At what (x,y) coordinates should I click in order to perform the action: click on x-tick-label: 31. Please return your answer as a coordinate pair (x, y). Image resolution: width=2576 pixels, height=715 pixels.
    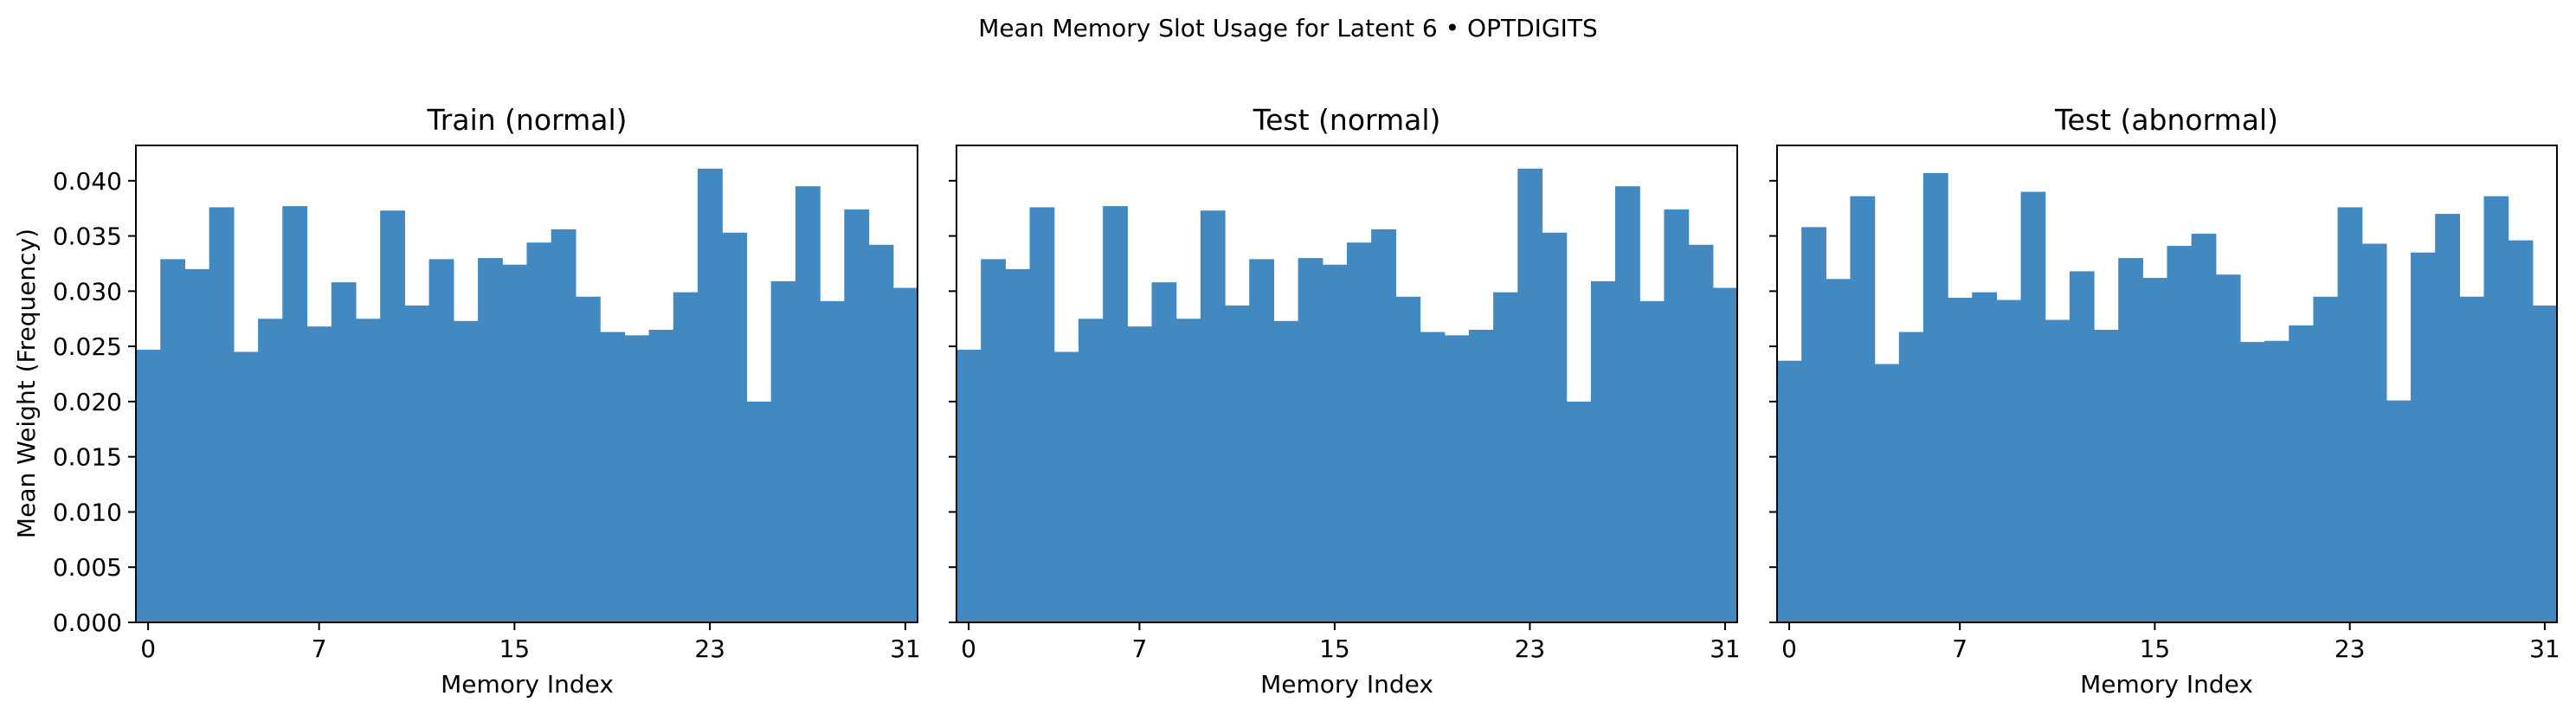
    Looking at the image, I should click on (1725, 649).